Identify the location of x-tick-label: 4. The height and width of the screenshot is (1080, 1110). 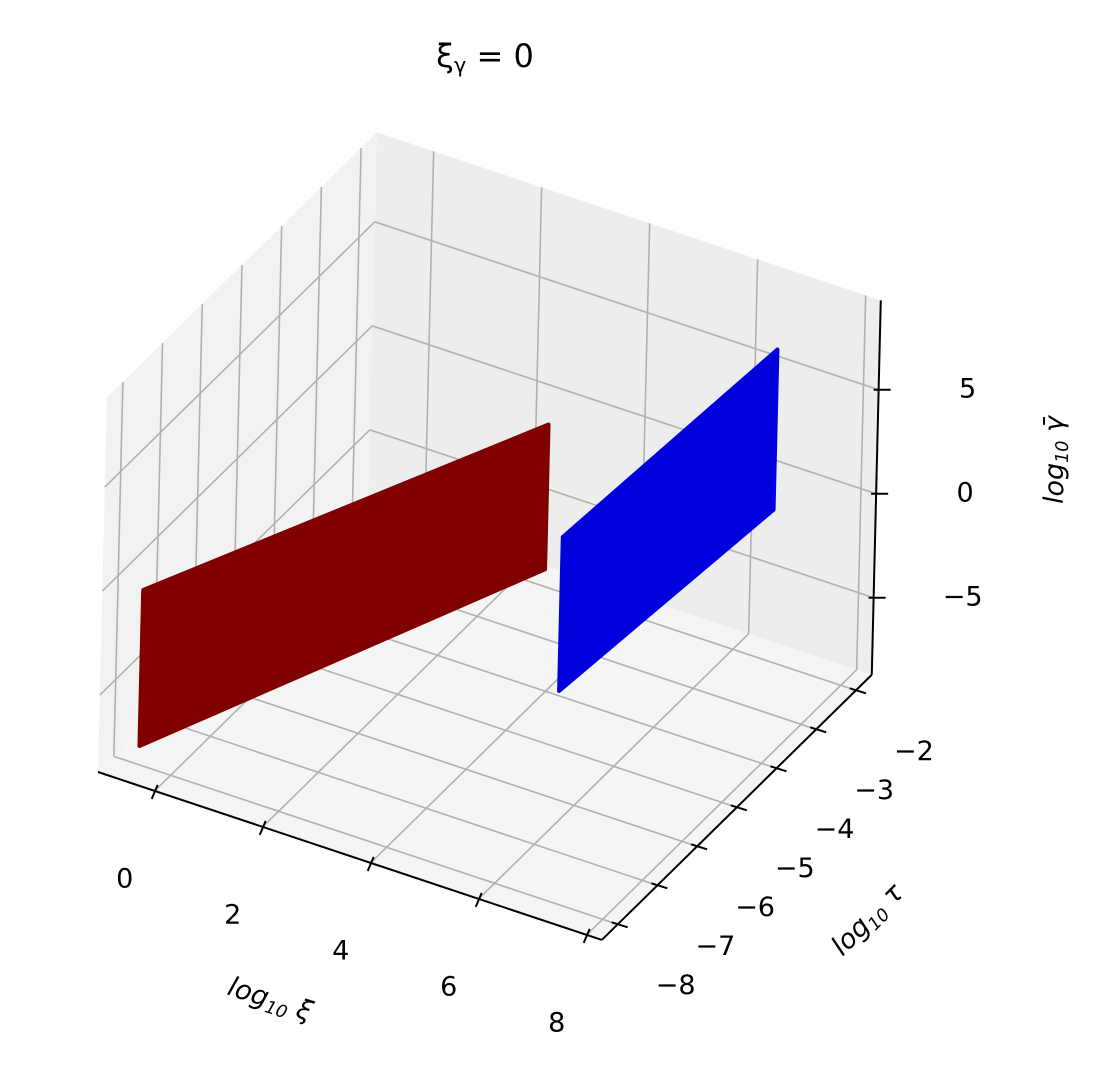
(340, 950).